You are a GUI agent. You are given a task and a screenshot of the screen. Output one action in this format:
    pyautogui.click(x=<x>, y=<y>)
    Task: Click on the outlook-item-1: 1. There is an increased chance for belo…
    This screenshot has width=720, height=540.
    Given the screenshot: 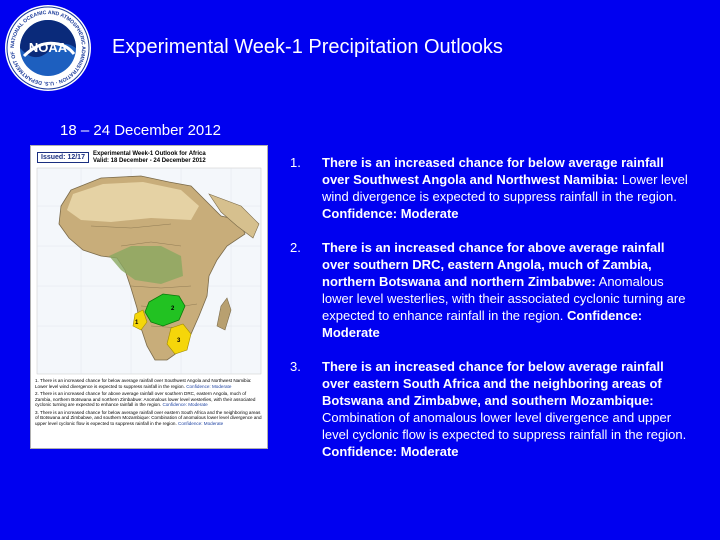 What is the action you would take?
    pyautogui.click(x=490, y=188)
    